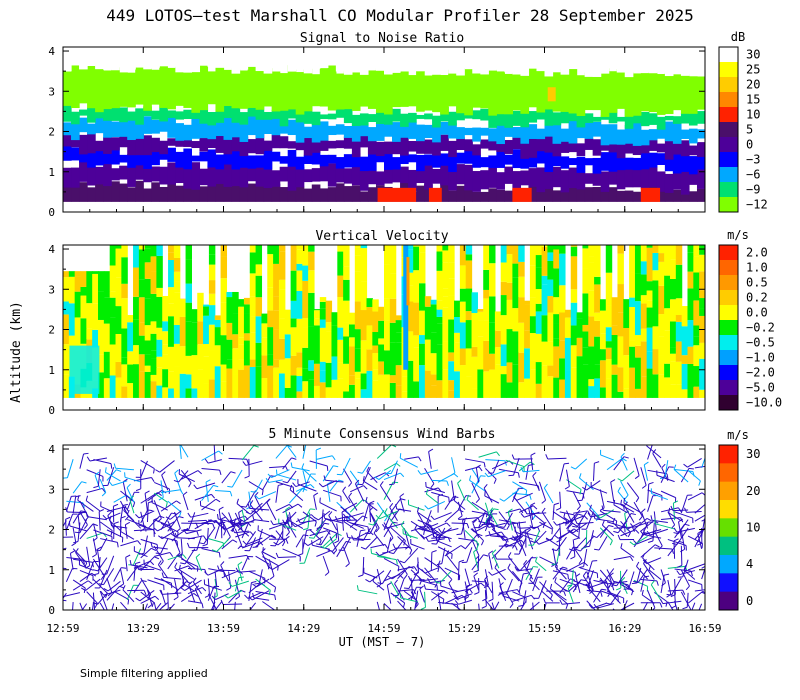 Image resolution: width=800 pixels, height=700 pixels. I want to click on colorbar-swatch, so click(728, 491).